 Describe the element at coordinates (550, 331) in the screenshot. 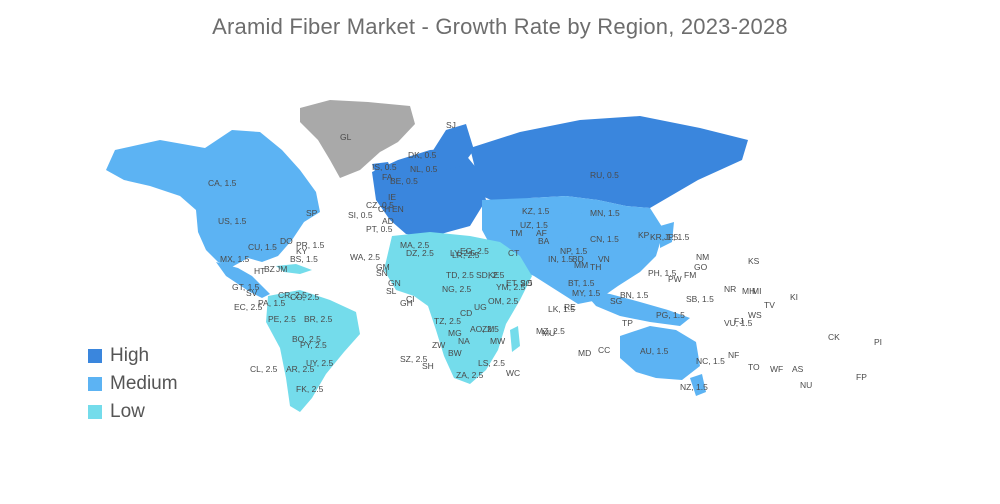

I see `region-label: MZ, 2.5` at that location.